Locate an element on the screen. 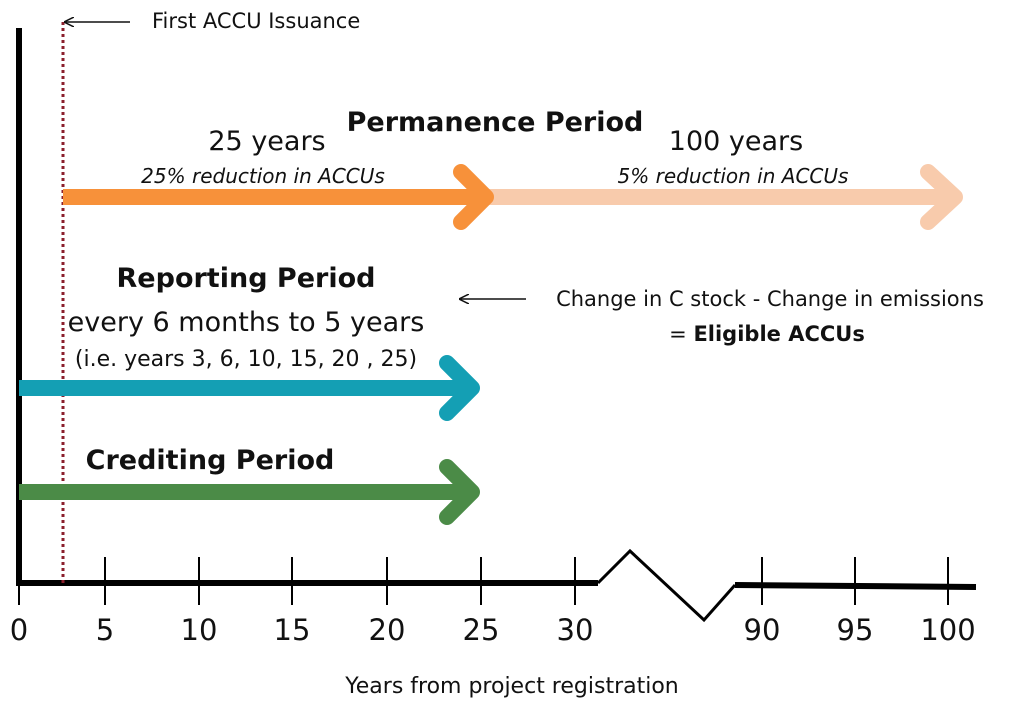 This screenshot has width=1024, height=706. reporting-title: Reporting Period is located at coordinates (246, 278).